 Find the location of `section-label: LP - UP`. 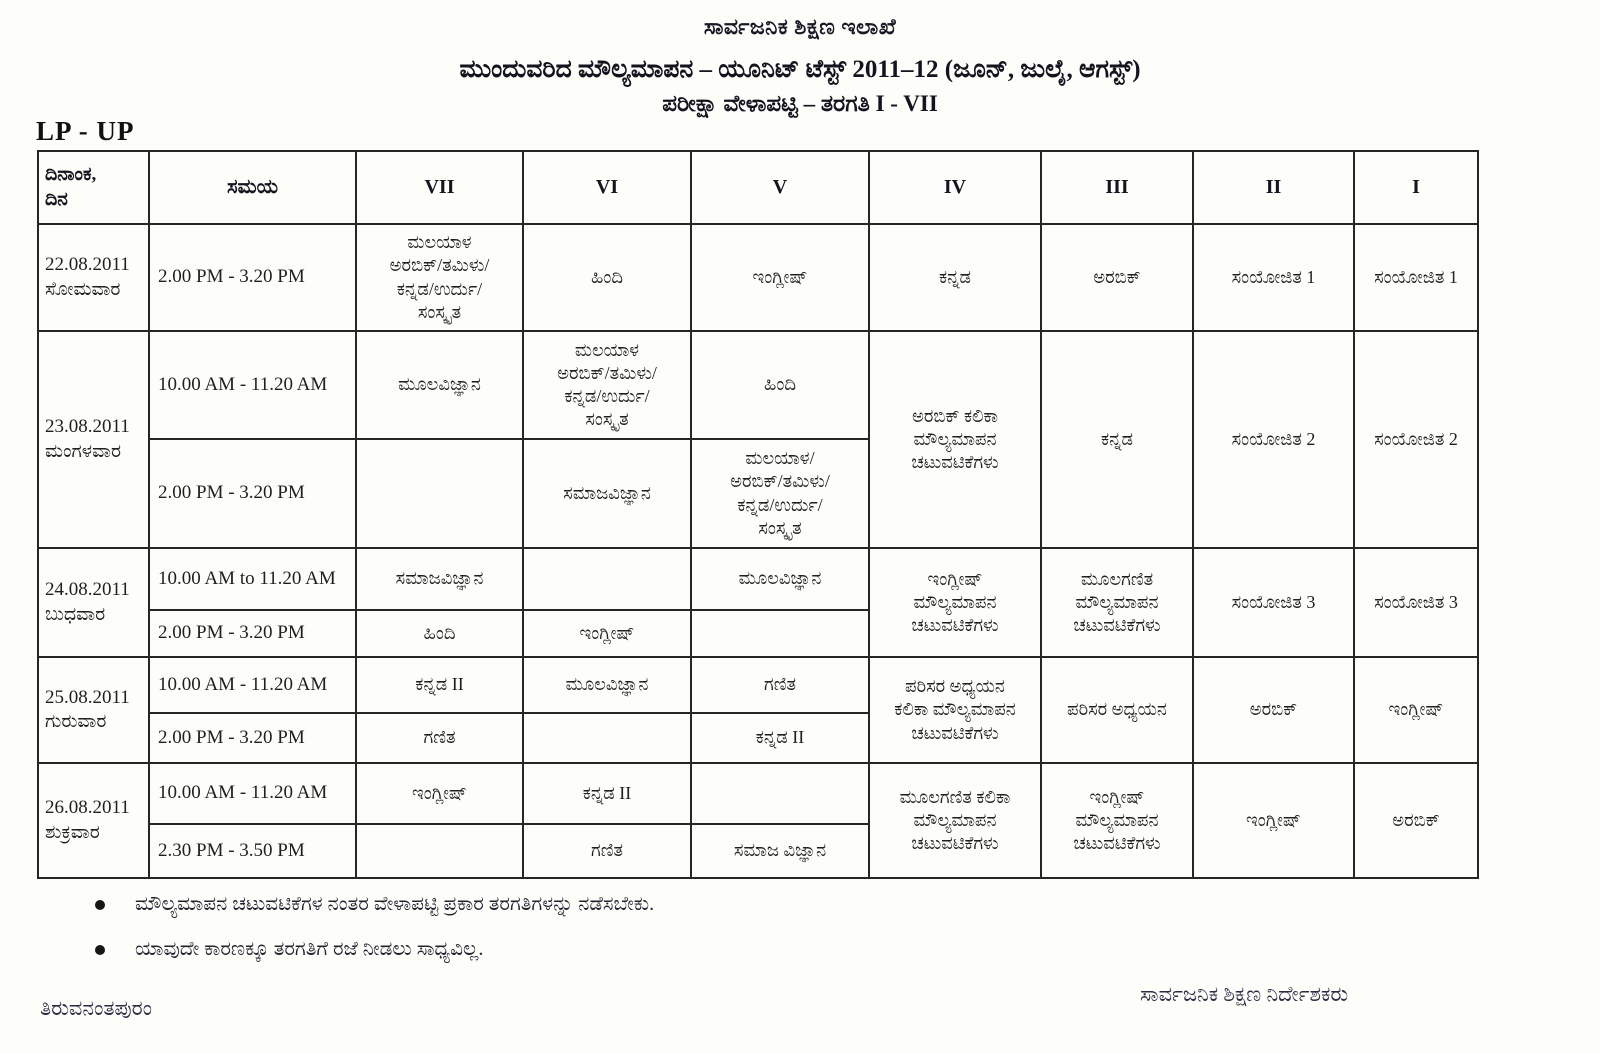

section-label: LP - UP is located at coordinates (85, 131).